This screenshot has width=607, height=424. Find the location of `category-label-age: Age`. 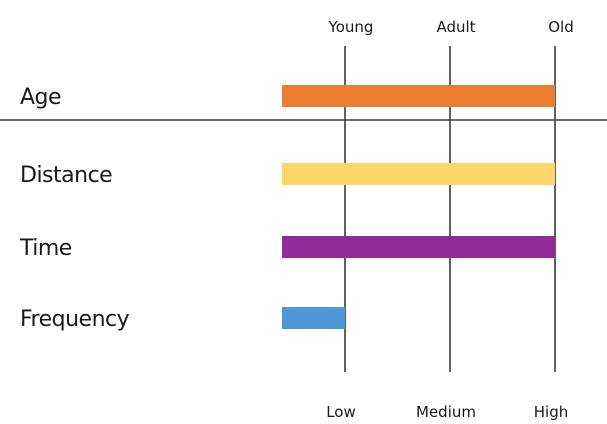

category-label-age: Age is located at coordinates (40, 97).